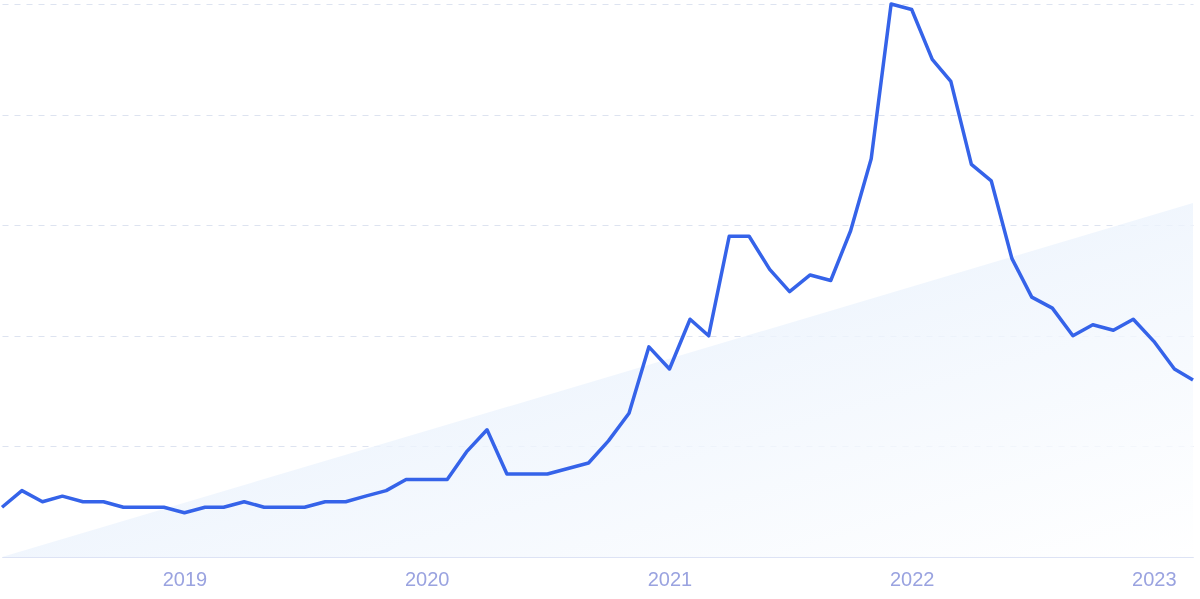  I want to click on x-tick-label: 2020, so click(427, 578).